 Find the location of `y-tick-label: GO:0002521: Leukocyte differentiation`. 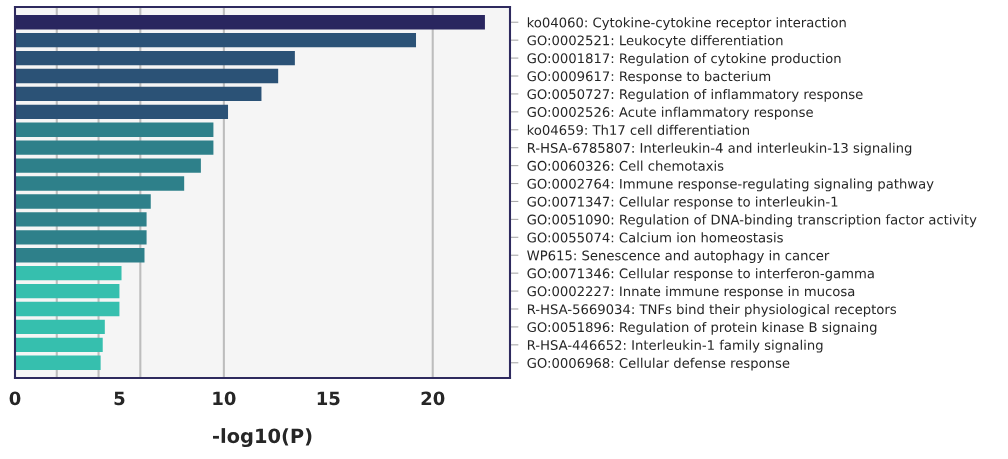

y-tick-label: GO:0002521: Leukocyte differentiation is located at coordinates (655, 41).